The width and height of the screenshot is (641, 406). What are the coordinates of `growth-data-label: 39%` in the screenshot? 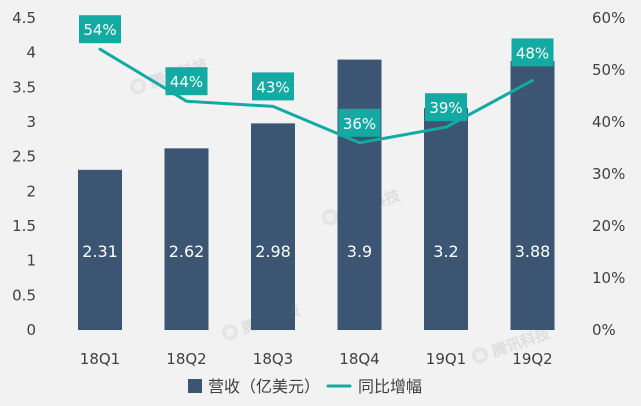 It's located at (446, 107).